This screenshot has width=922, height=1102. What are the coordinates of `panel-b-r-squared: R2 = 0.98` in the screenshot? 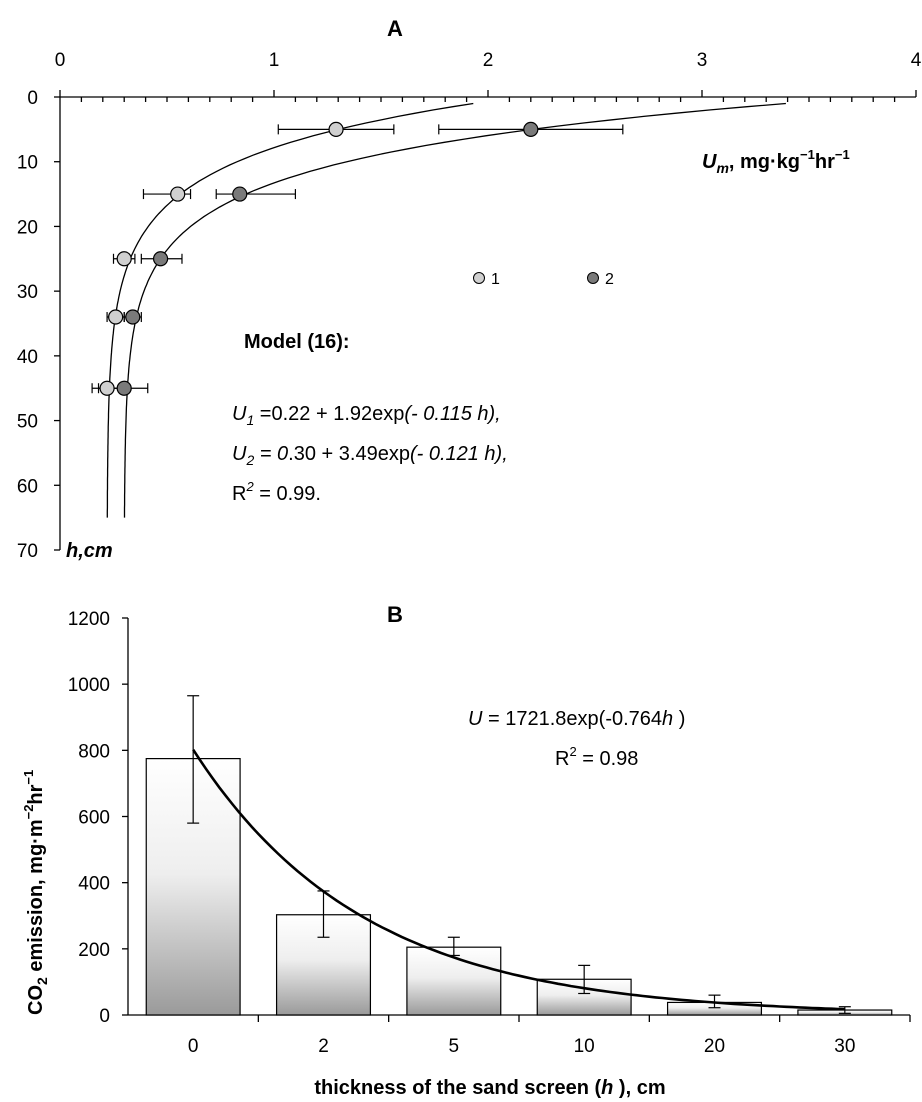 It's located at (596, 757).